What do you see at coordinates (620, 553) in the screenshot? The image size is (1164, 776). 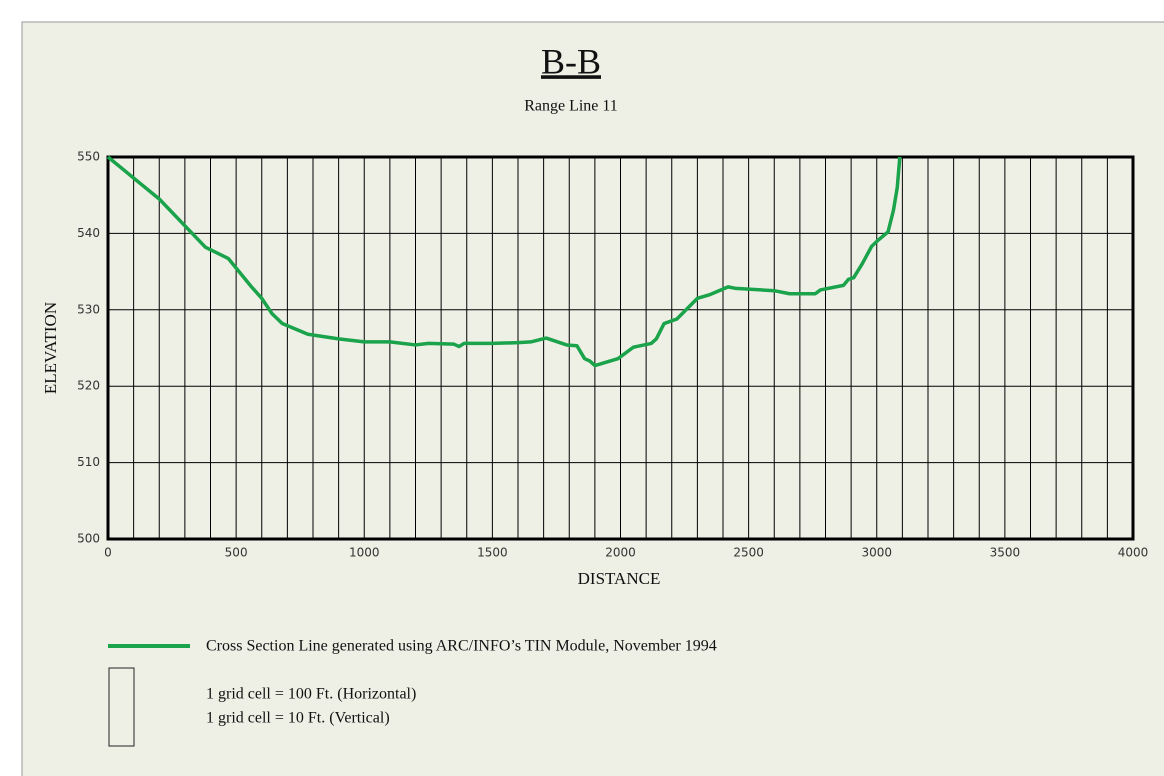 I see `x-tick-label: 2000` at bounding box center [620, 553].